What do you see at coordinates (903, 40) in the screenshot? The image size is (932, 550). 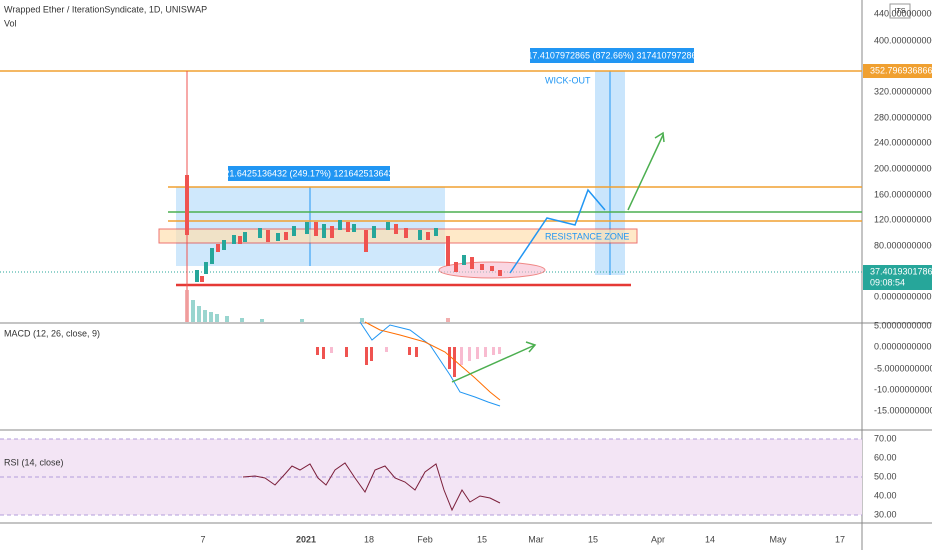 I see `price-label: 400.0000000000` at bounding box center [903, 40].